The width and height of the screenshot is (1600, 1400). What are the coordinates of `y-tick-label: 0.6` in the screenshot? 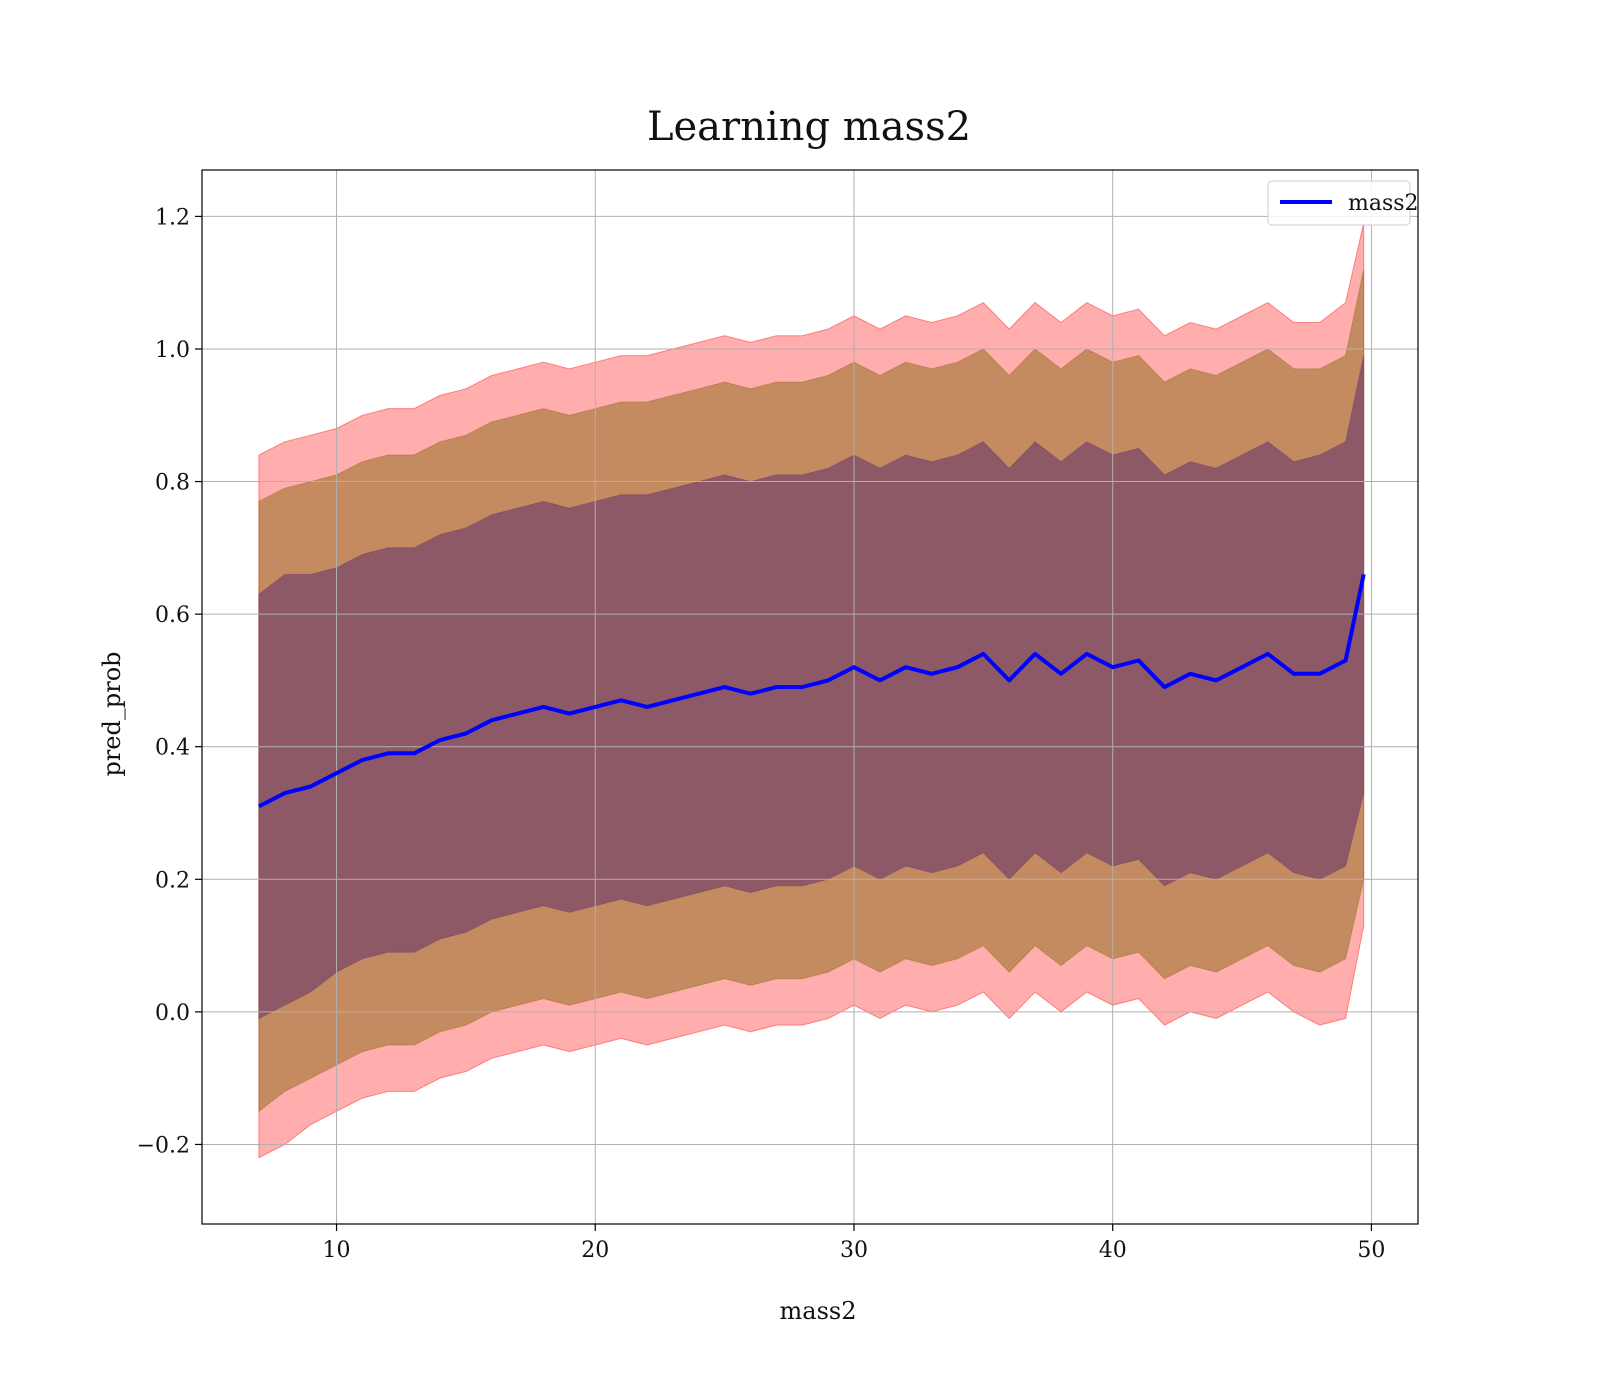 It's located at (172, 615).